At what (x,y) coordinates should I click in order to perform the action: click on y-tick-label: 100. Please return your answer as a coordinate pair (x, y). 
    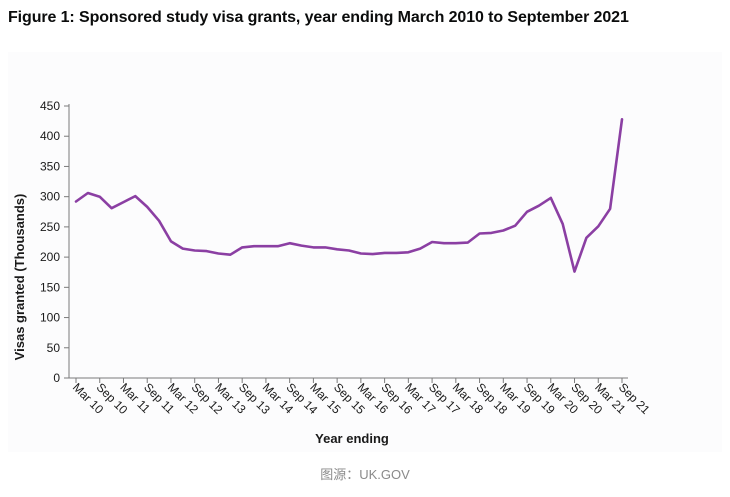
    Looking at the image, I should click on (50, 318).